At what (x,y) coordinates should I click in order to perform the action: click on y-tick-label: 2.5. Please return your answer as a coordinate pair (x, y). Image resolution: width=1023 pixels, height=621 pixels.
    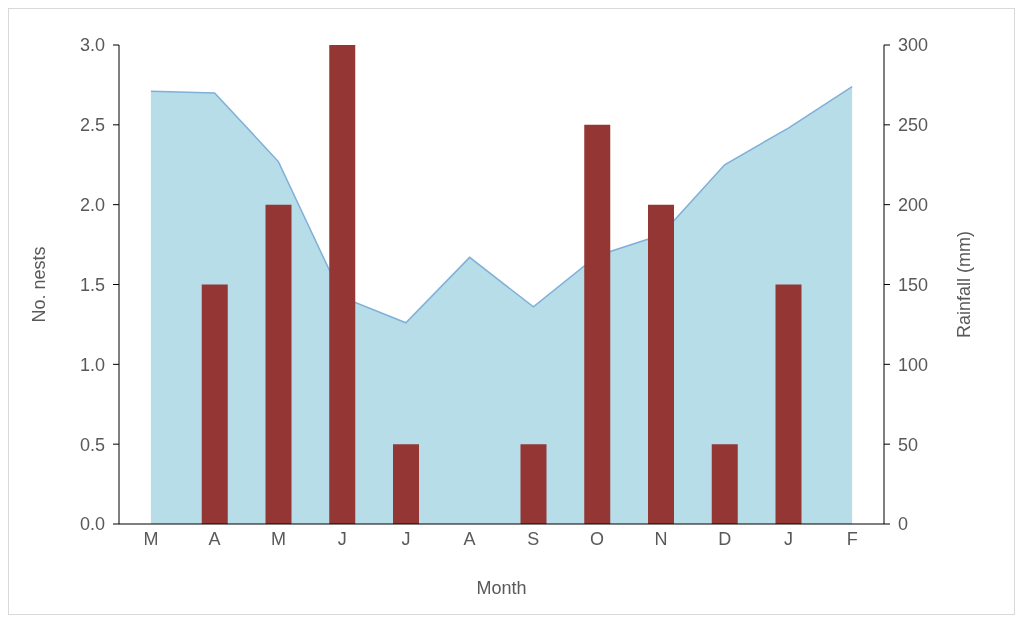
    Looking at the image, I should click on (92, 125).